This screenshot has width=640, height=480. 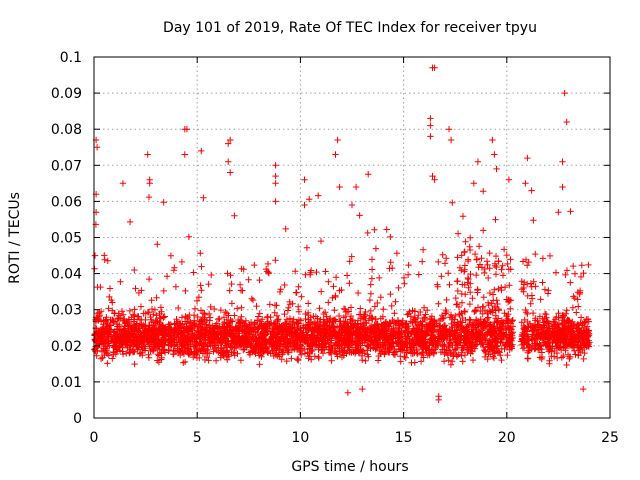 What do you see at coordinates (507, 438) in the screenshot?
I see `x-tick-label: 20` at bounding box center [507, 438].